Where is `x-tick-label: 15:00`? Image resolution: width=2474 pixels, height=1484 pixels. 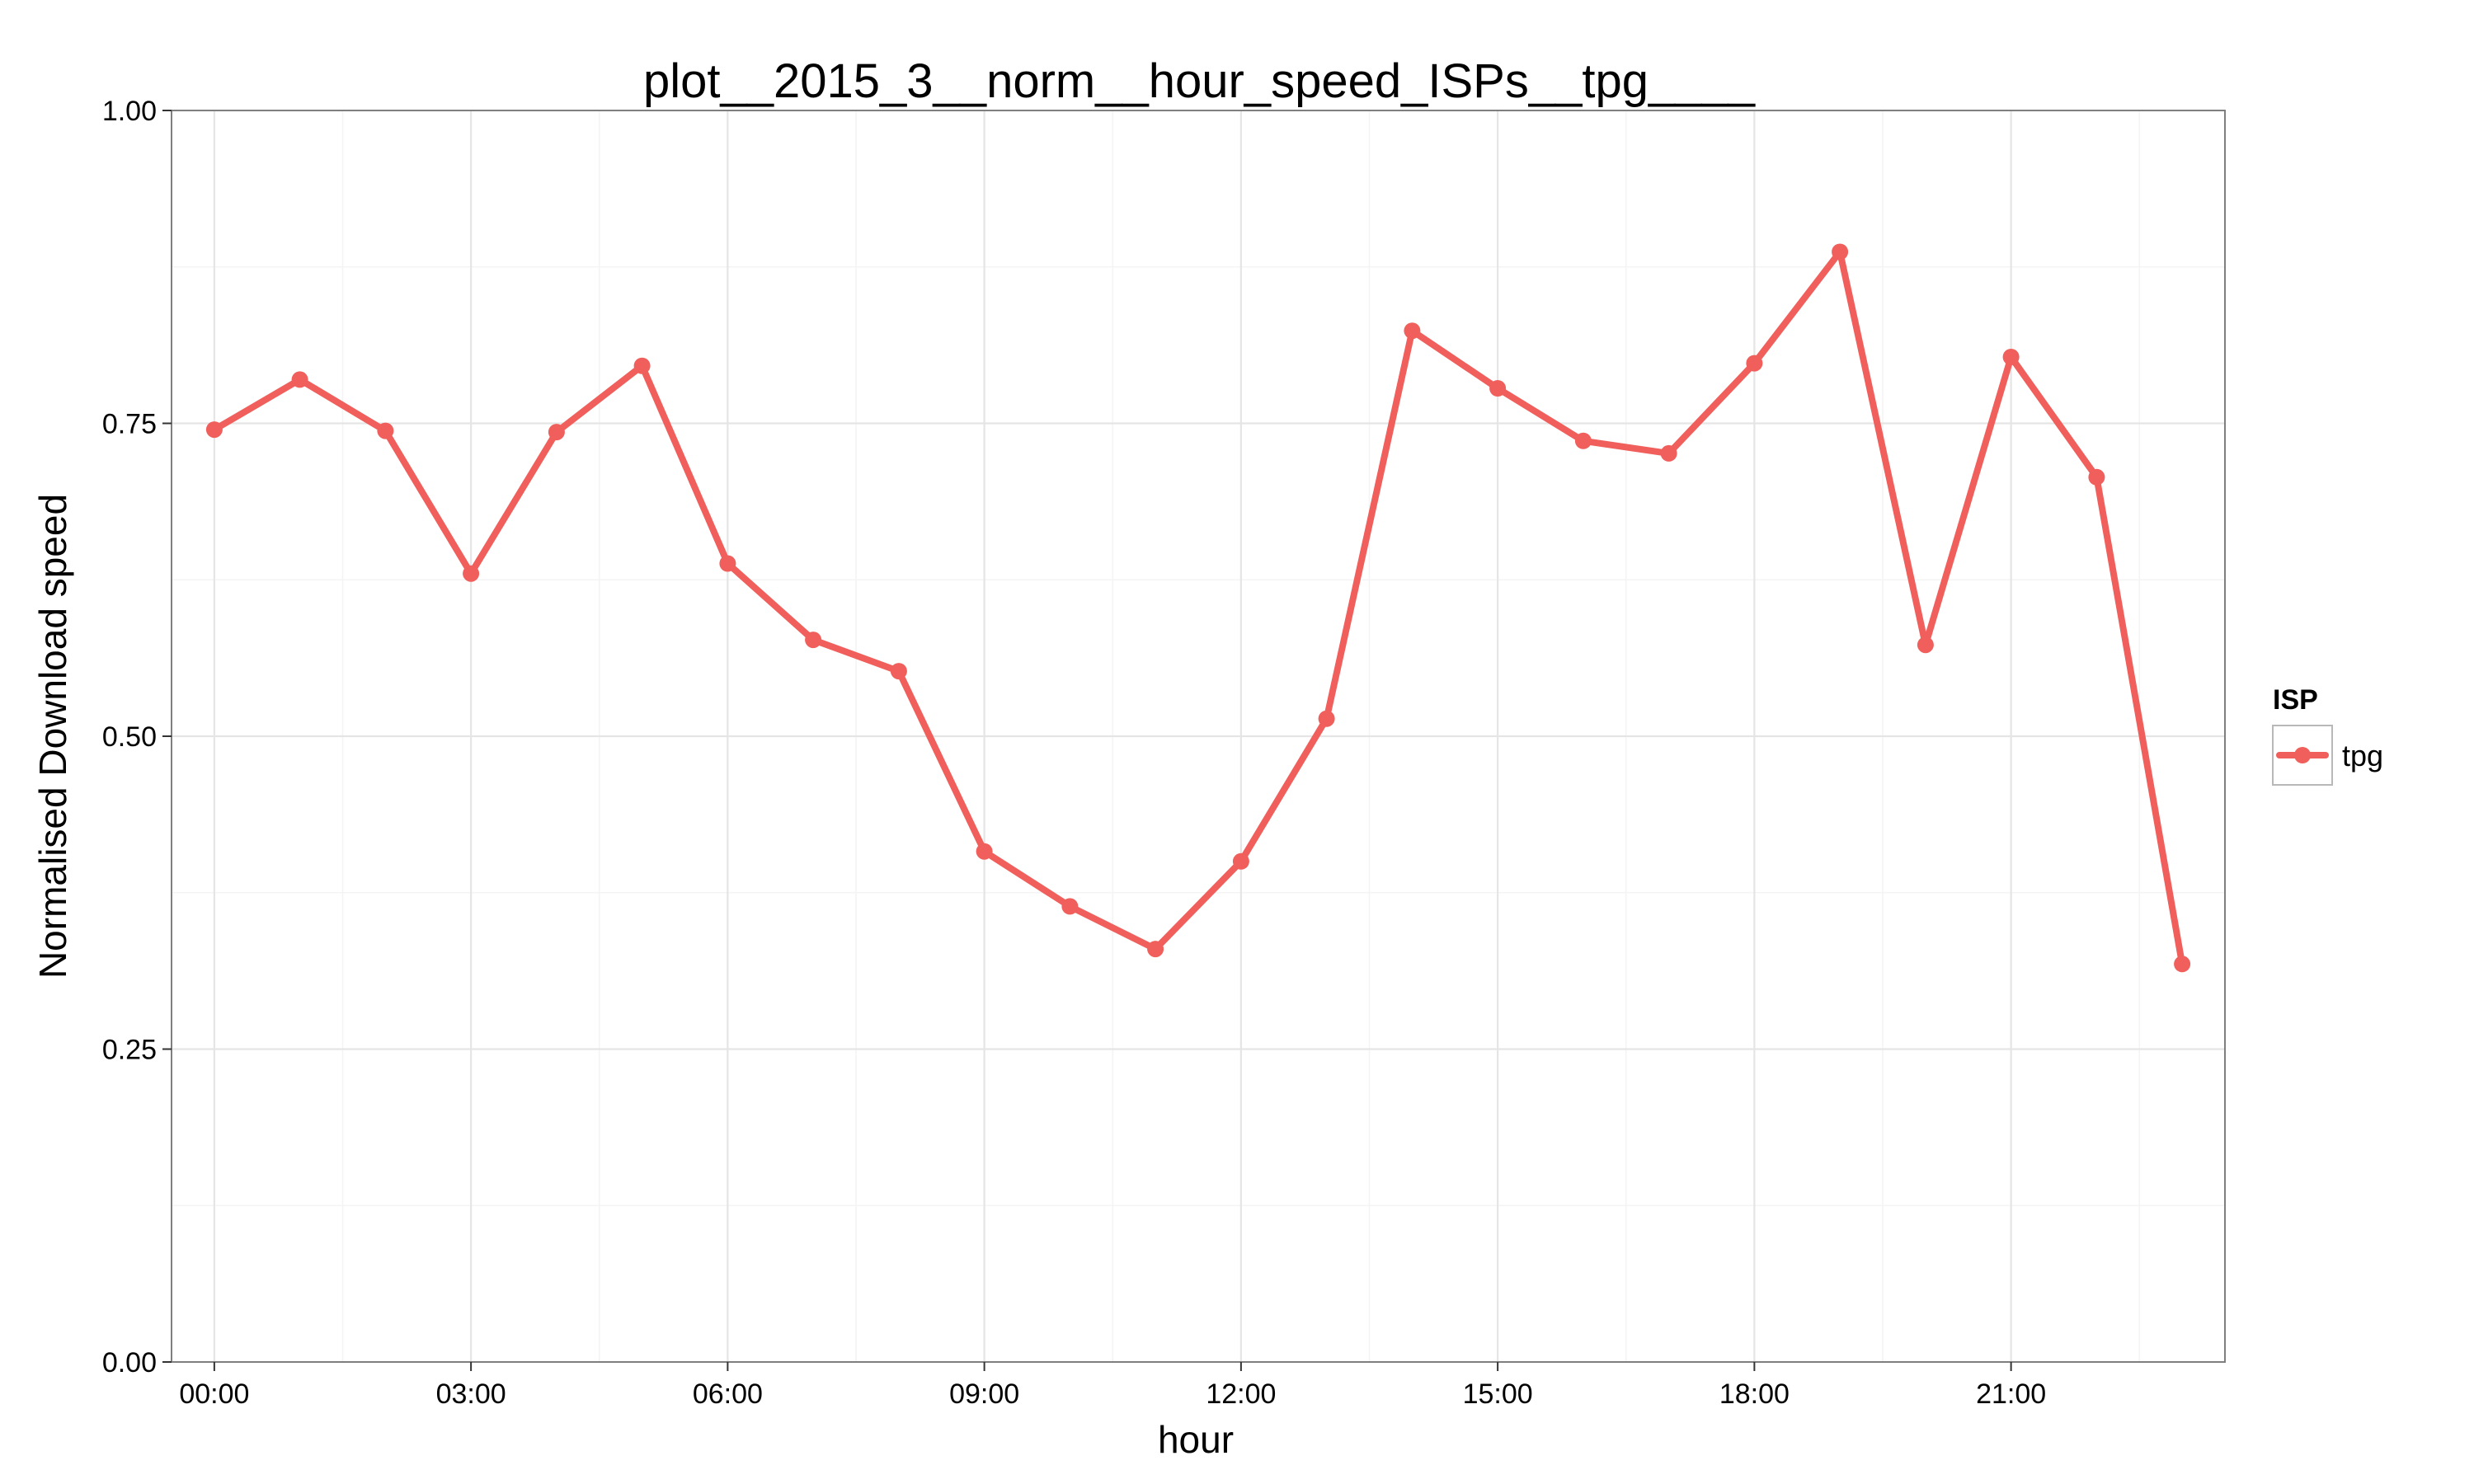 x-tick-label: 15:00 is located at coordinates (1498, 1394).